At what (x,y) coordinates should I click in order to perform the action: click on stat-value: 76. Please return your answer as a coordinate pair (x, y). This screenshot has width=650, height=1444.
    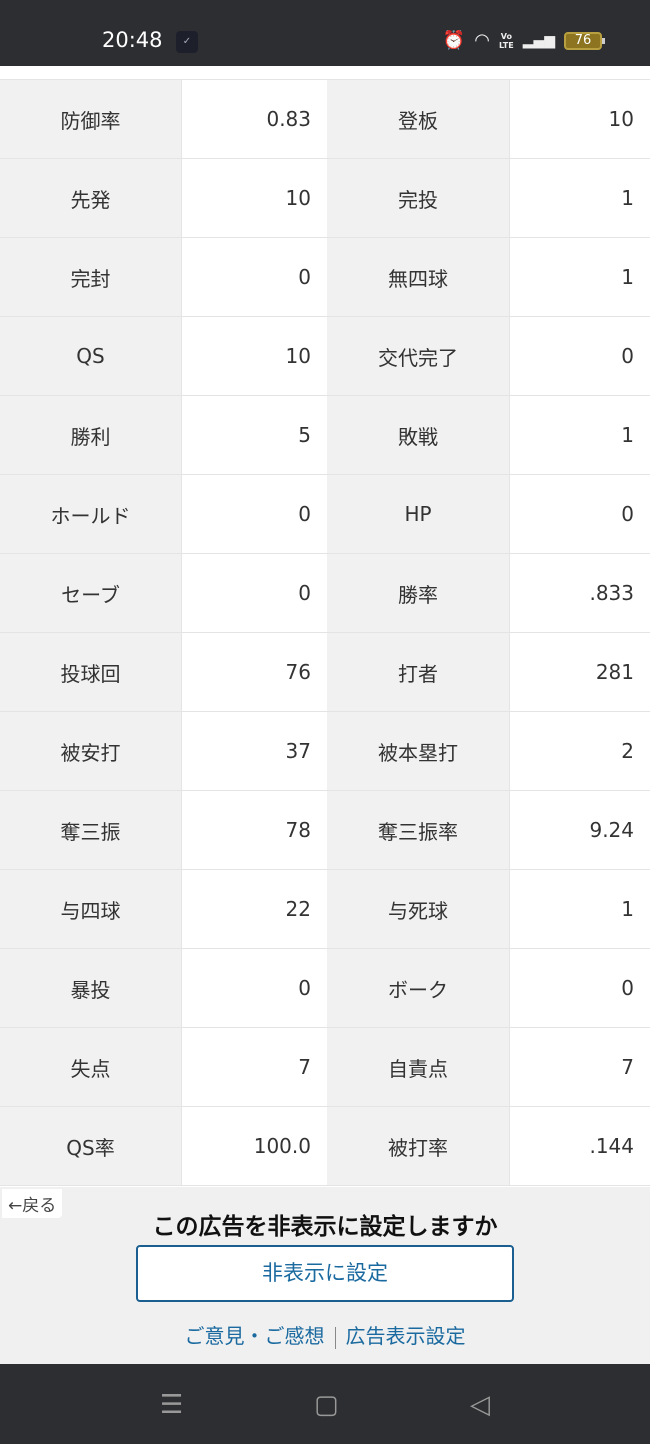
    Looking at the image, I should click on (254, 672).